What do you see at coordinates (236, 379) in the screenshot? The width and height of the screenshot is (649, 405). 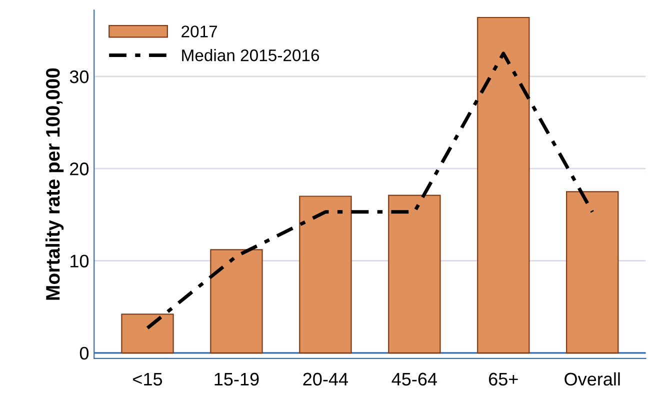 I see `x-tick-label: 15-19` at bounding box center [236, 379].